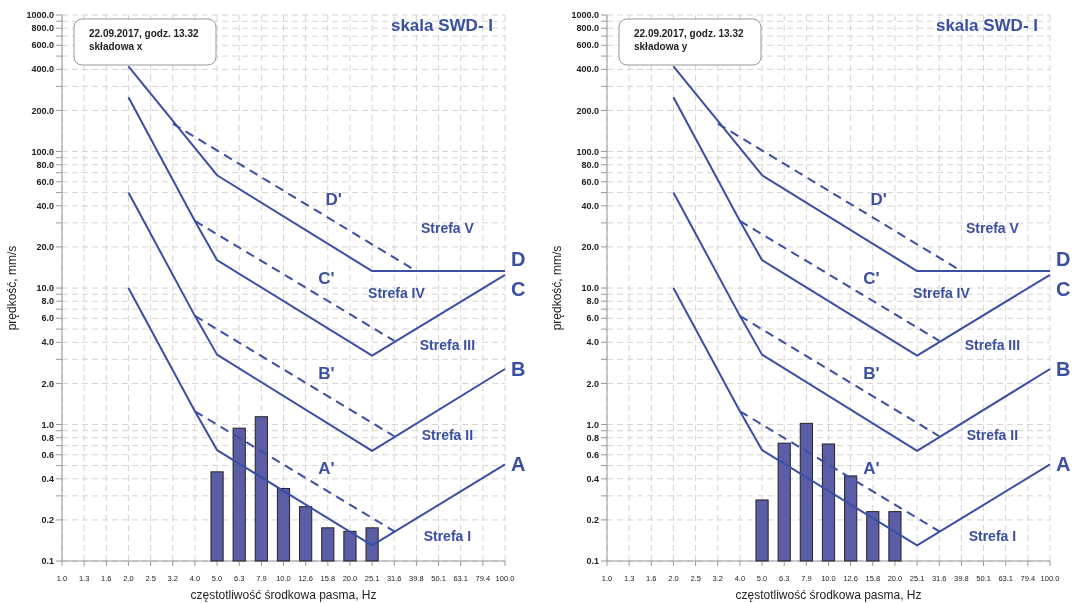  What do you see at coordinates (661, 46) in the screenshot?
I see `annotation: składowa y` at bounding box center [661, 46].